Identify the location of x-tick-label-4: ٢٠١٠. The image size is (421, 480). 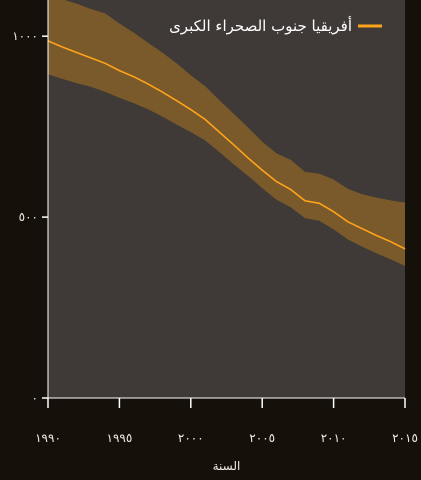
(334, 438).